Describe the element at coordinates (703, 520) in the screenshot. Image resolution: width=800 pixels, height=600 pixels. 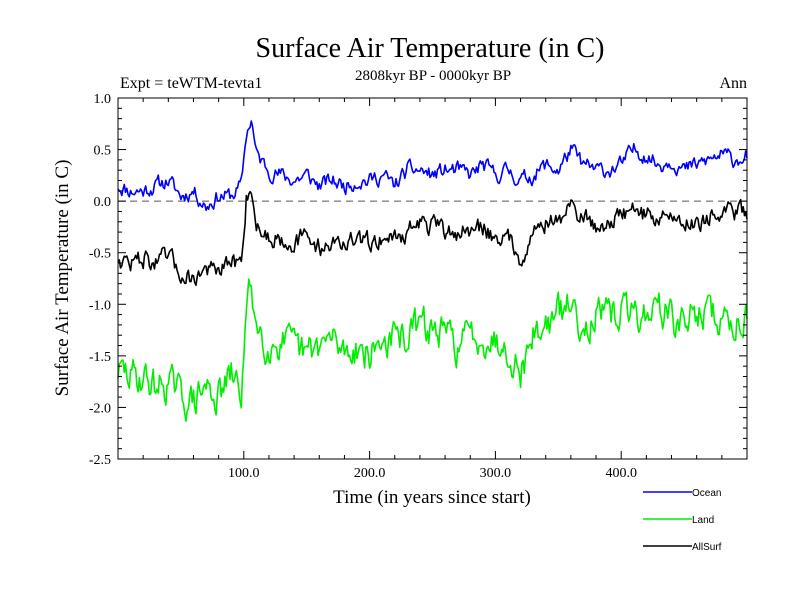
I see `legend-label-land: Land` at that location.